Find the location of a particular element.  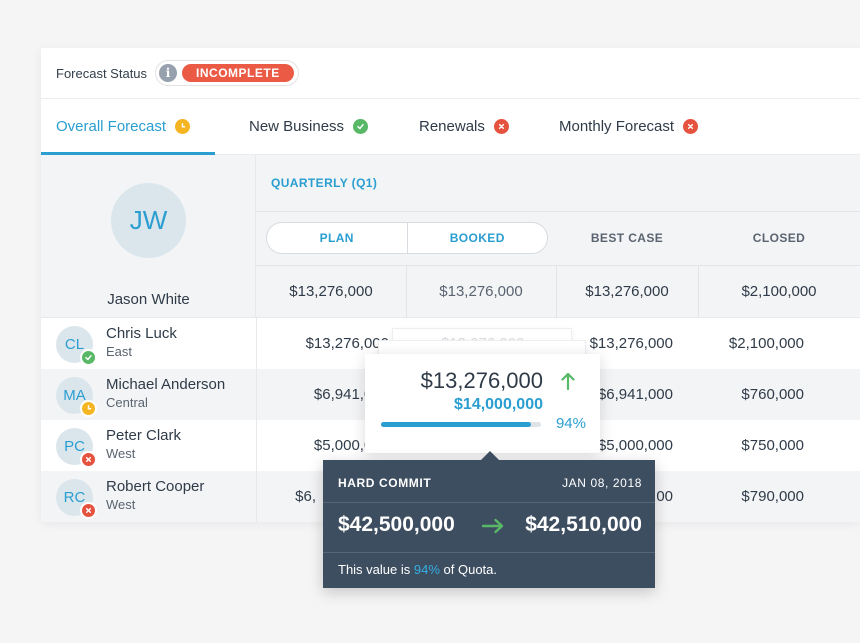

status-pill: i INCOMPLETE is located at coordinates (227, 73).